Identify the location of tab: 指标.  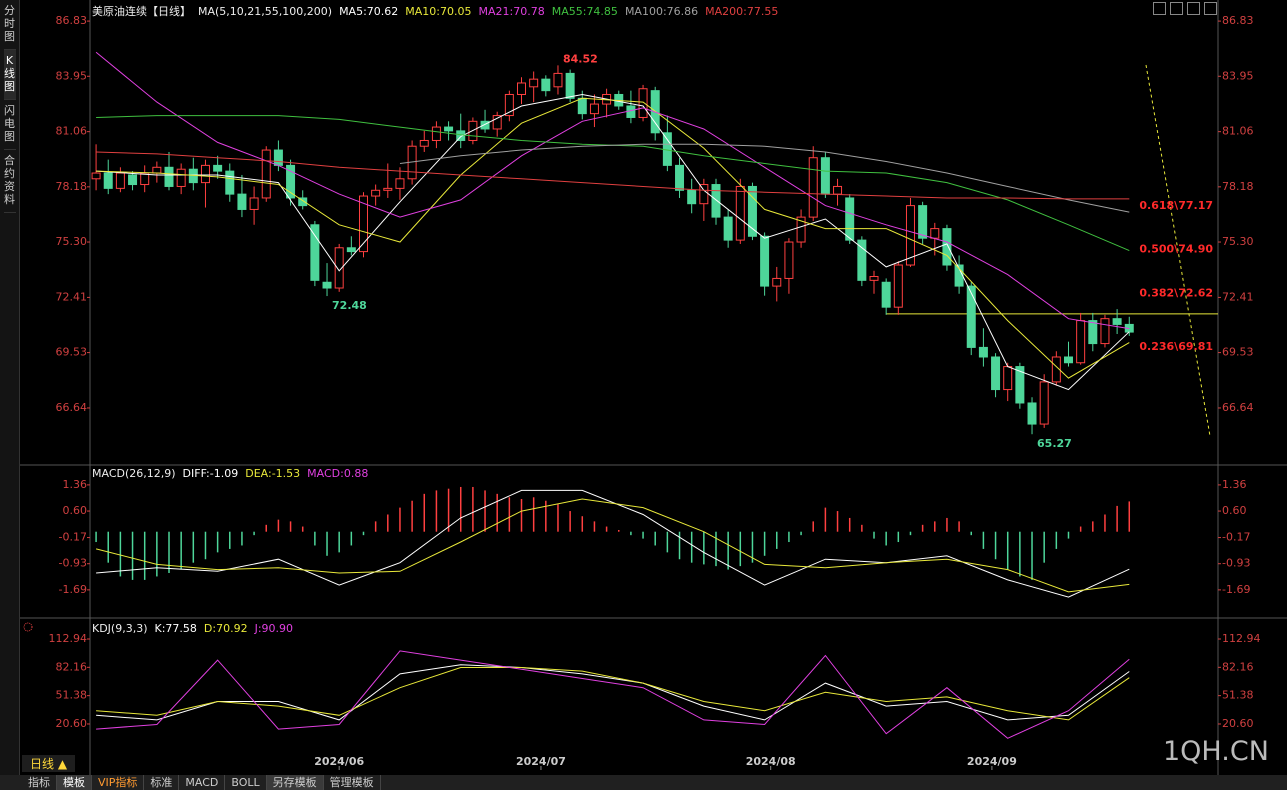
(39, 782).